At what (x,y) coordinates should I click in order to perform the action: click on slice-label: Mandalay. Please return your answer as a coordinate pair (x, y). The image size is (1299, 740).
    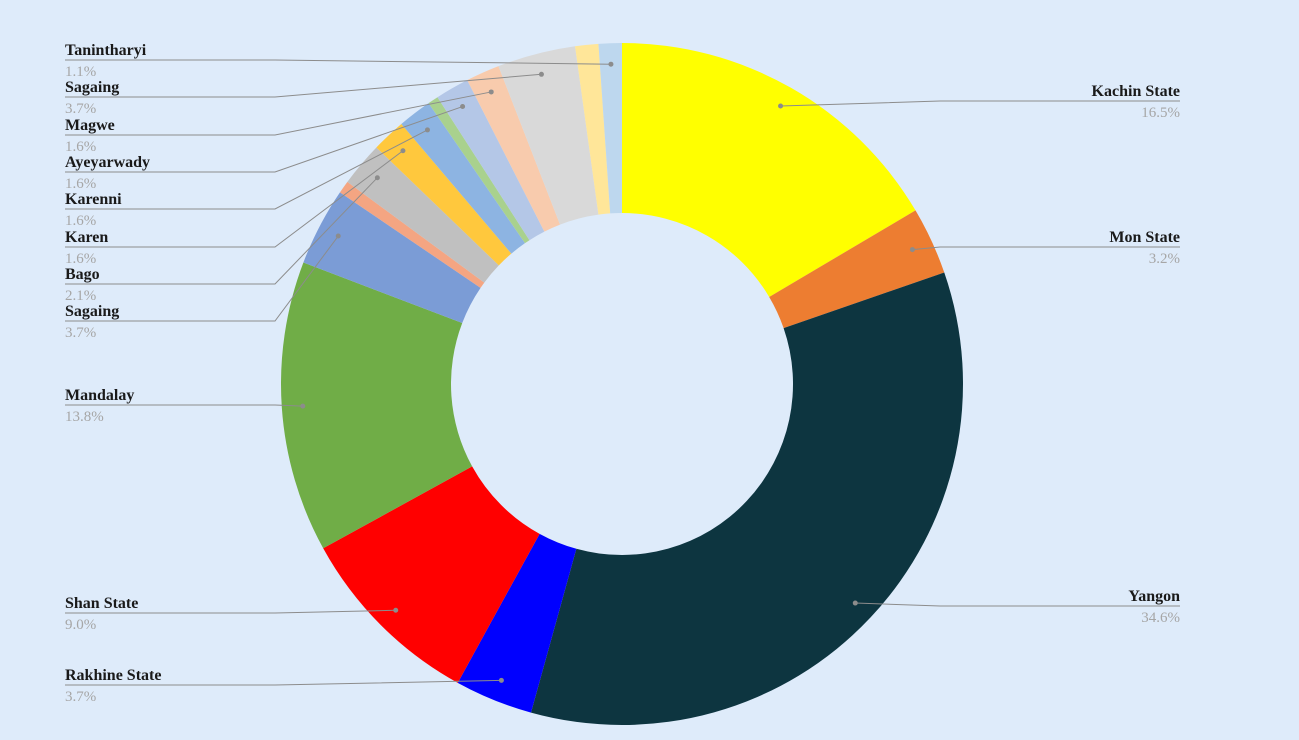
    Looking at the image, I should click on (99, 395).